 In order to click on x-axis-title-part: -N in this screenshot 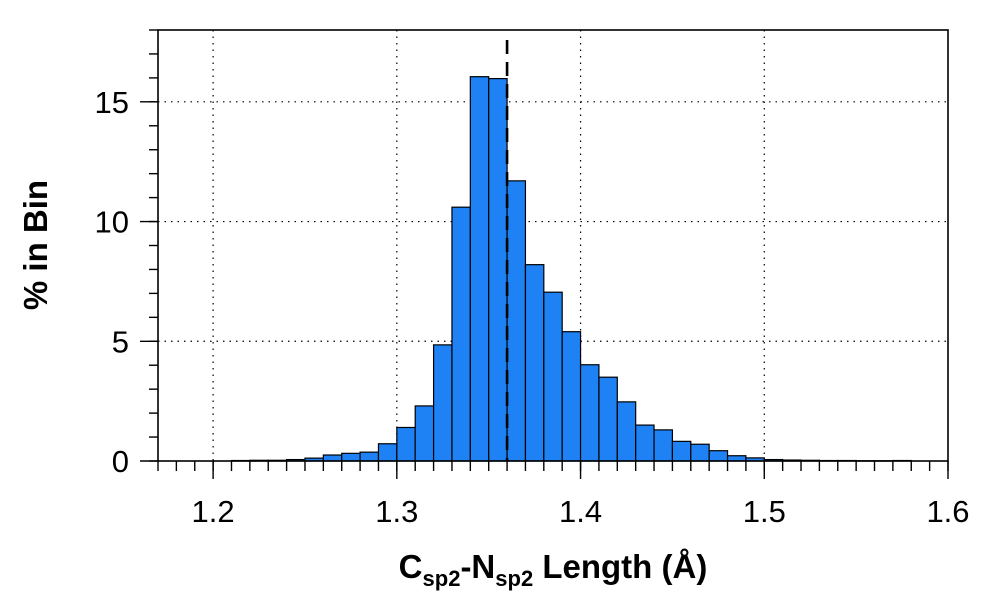, I will do `click(477, 566)`.